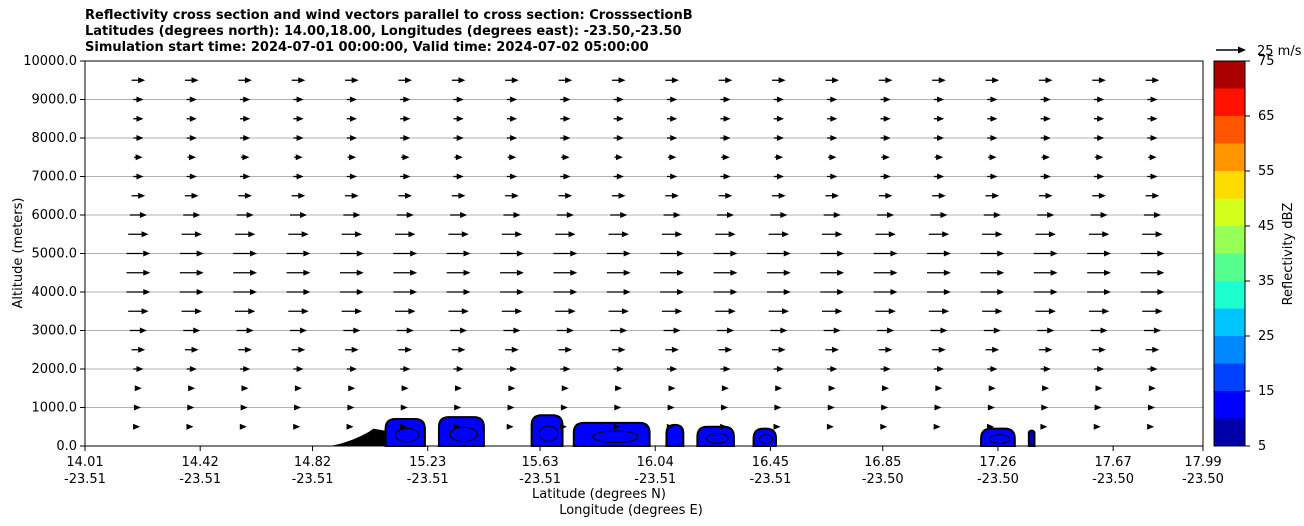 Image resolution: width=1304 pixels, height=526 pixels. I want to click on y-tick-label: 8000.0, so click(55, 138).